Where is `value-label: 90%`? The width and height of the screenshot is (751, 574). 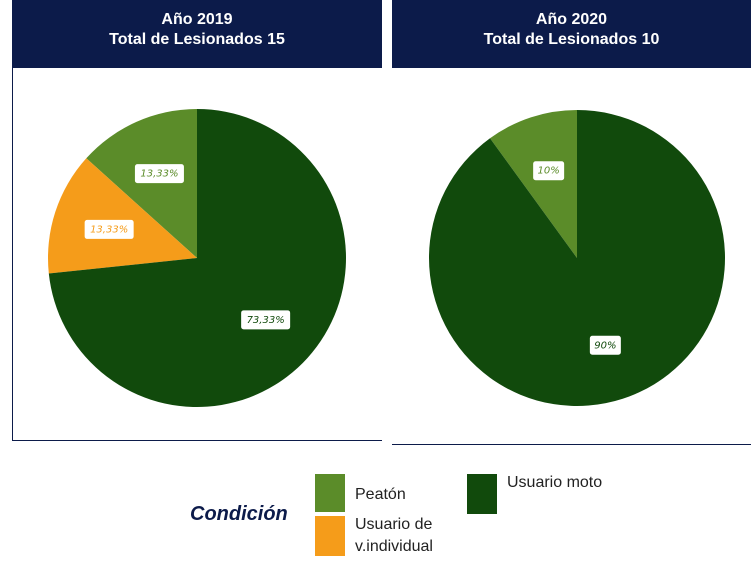 value-label: 90% is located at coordinates (605, 345).